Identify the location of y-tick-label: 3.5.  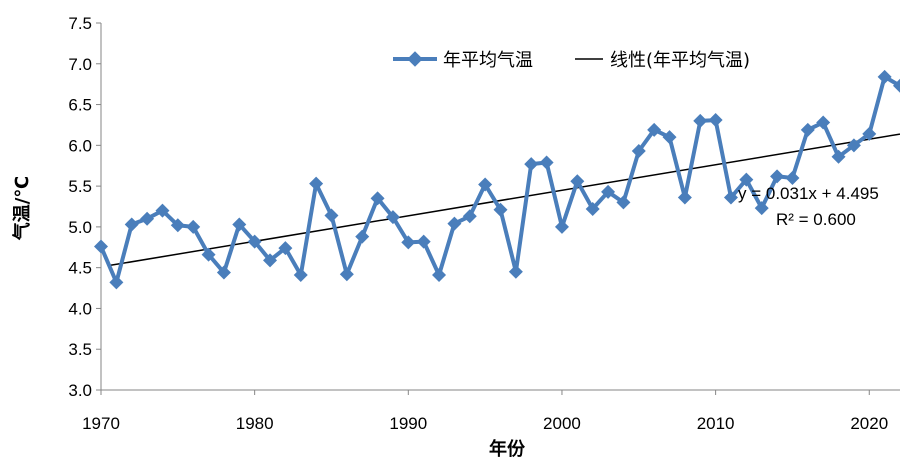
(80, 349).